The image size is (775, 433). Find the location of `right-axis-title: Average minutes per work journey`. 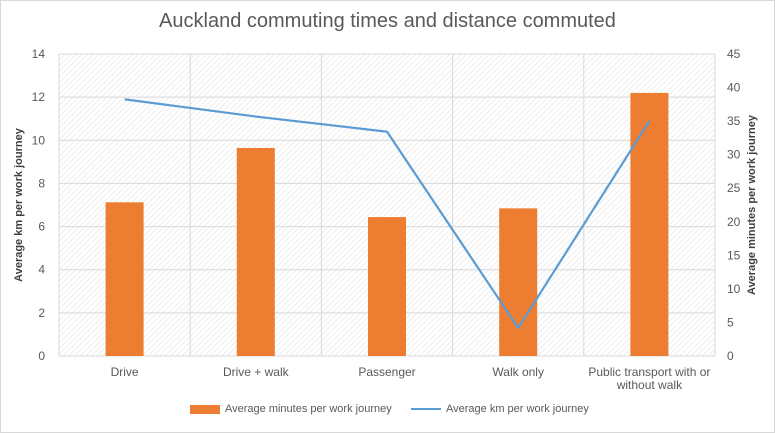

right-axis-title: Average minutes per work journey is located at coordinates (752, 204).